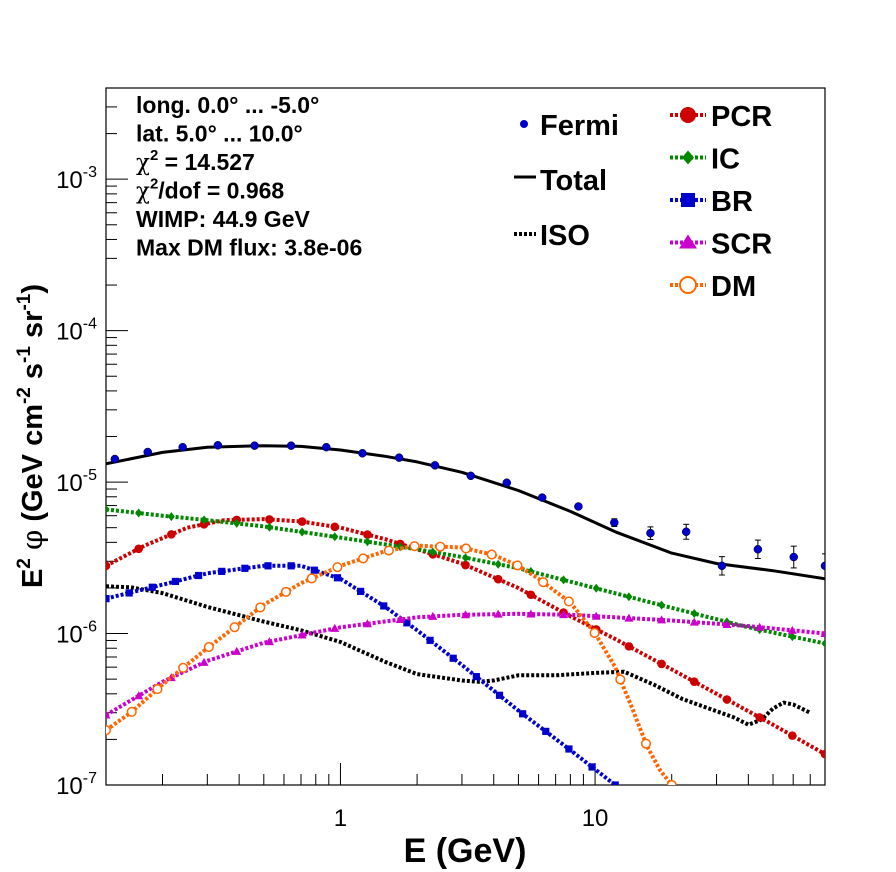 The image size is (896, 872). What do you see at coordinates (210, 190) in the screenshot?
I see `info-line: χ2/dof = 0.968` at bounding box center [210, 190].